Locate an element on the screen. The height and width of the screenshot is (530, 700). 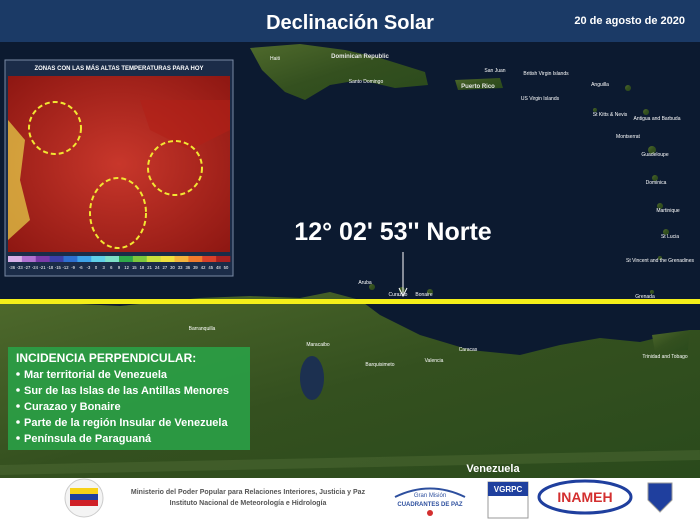
place-label: Maracaibo is located at coordinates (318, 345).